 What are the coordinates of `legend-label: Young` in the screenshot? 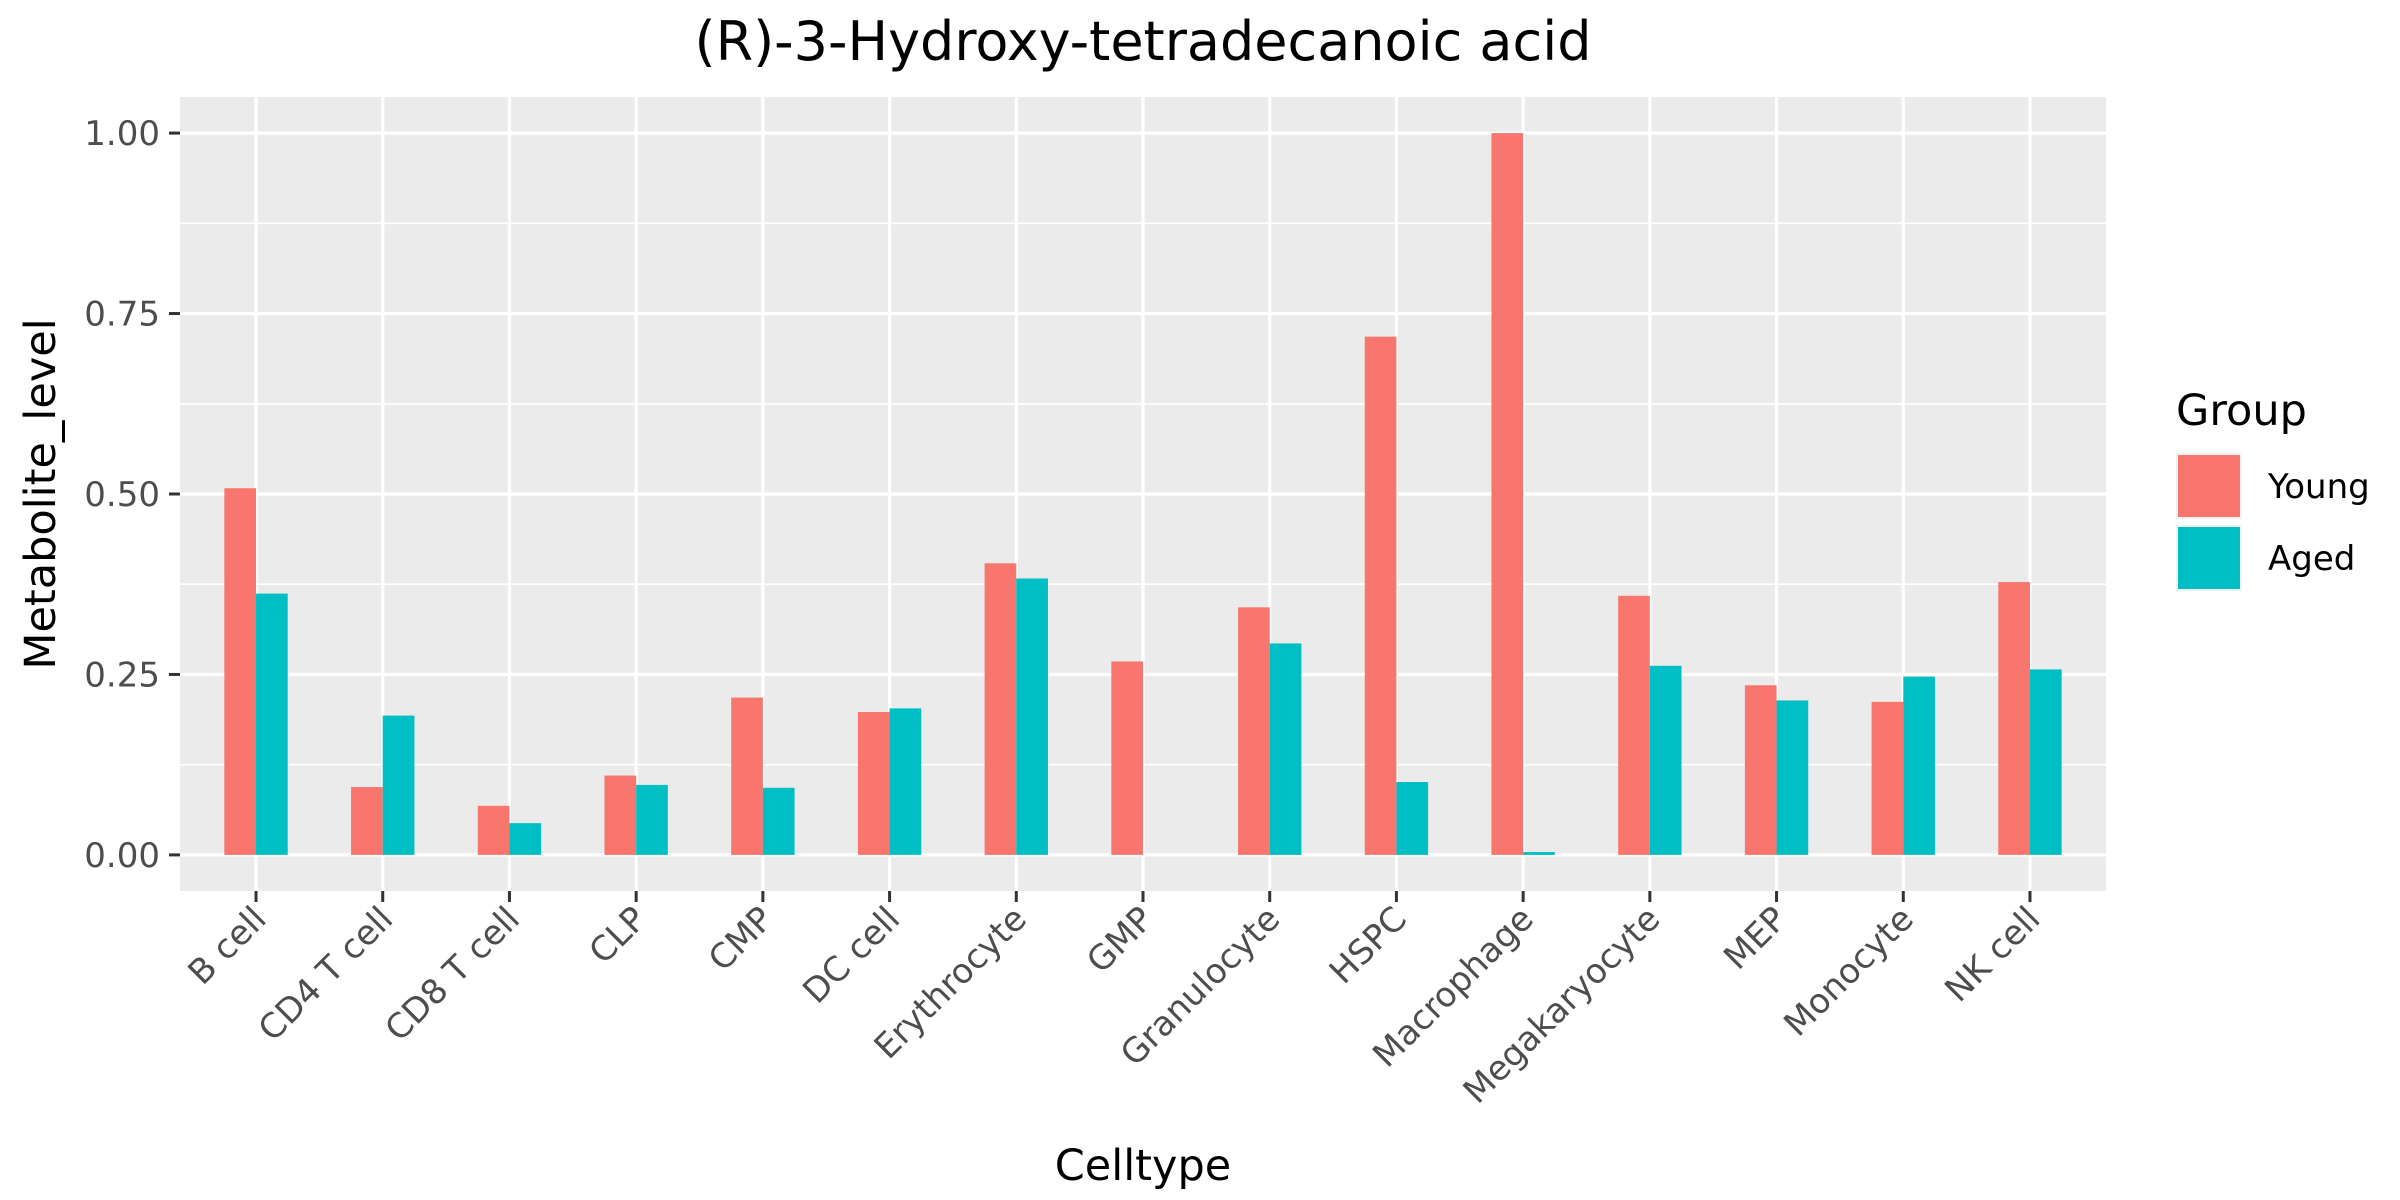 It's located at (2318, 487).